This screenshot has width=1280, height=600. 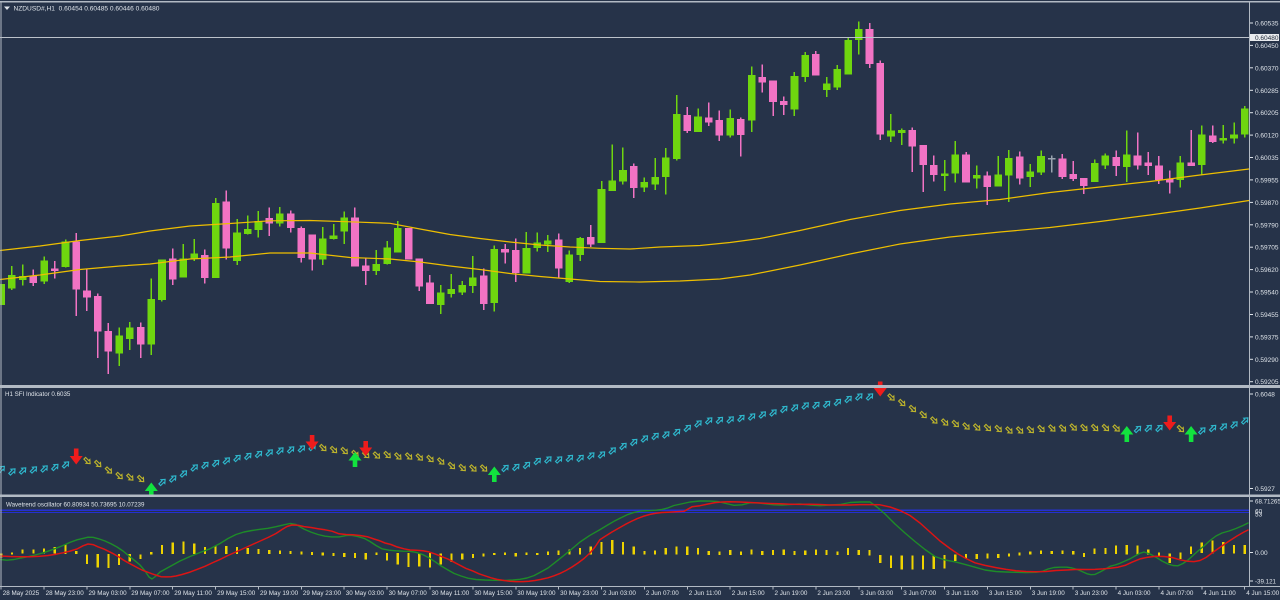 What do you see at coordinates (1261, 553) in the screenshot?
I see `svg-text: 0.00` at bounding box center [1261, 553].